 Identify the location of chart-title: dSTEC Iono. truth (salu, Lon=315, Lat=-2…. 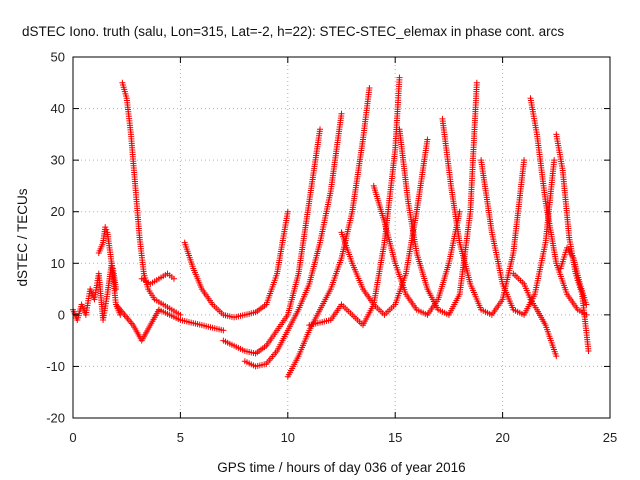
(293, 31).